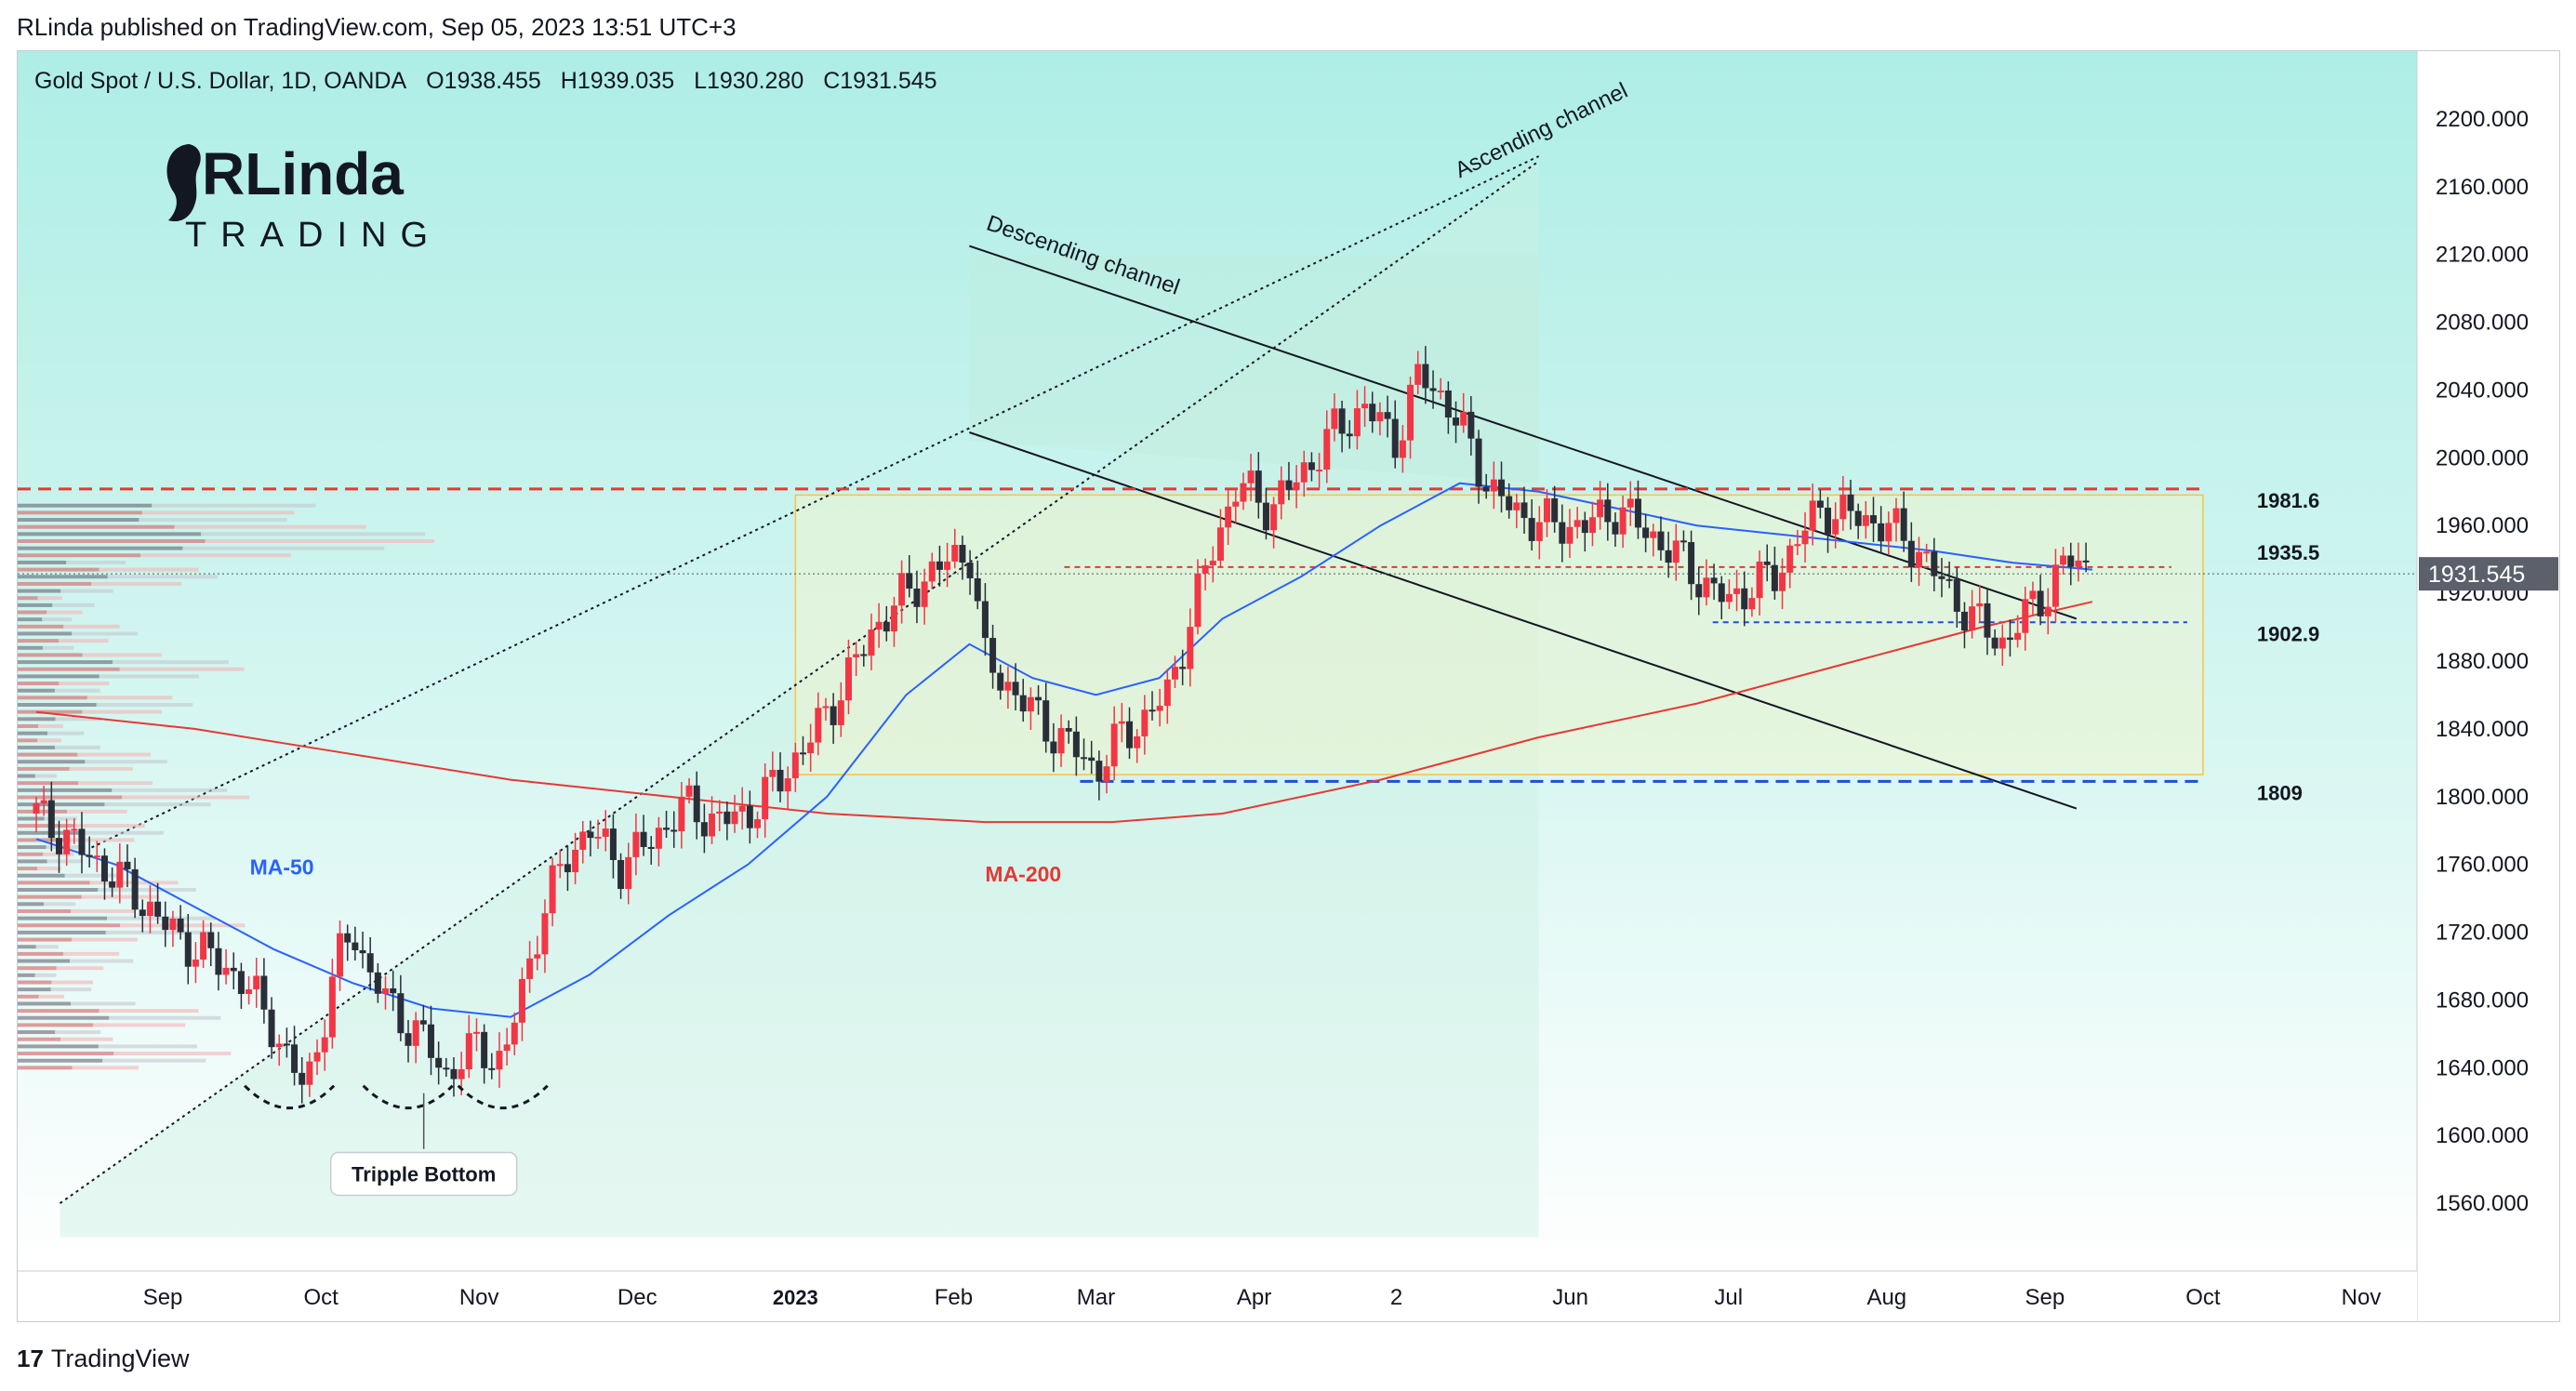 The height and width of the screenshot is (1391, 2576). What do you see at coordinates (2280, 792) in the screenshot?
I see `level-label: 1809` at bounding box center [2280, 792].